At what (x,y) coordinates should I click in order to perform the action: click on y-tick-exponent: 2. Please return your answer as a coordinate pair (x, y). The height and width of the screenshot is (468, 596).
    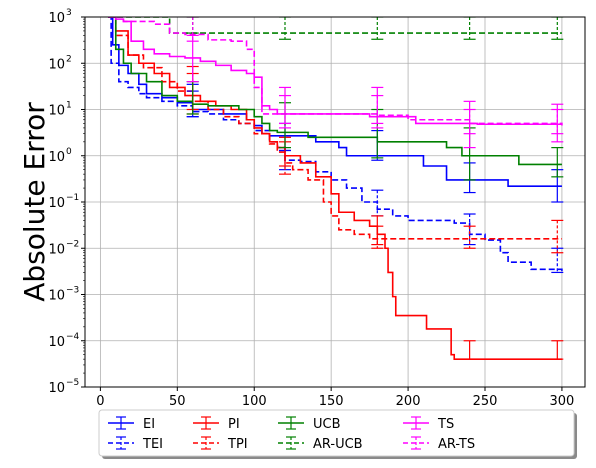
    Looking at the image, I should click on (69, 59).